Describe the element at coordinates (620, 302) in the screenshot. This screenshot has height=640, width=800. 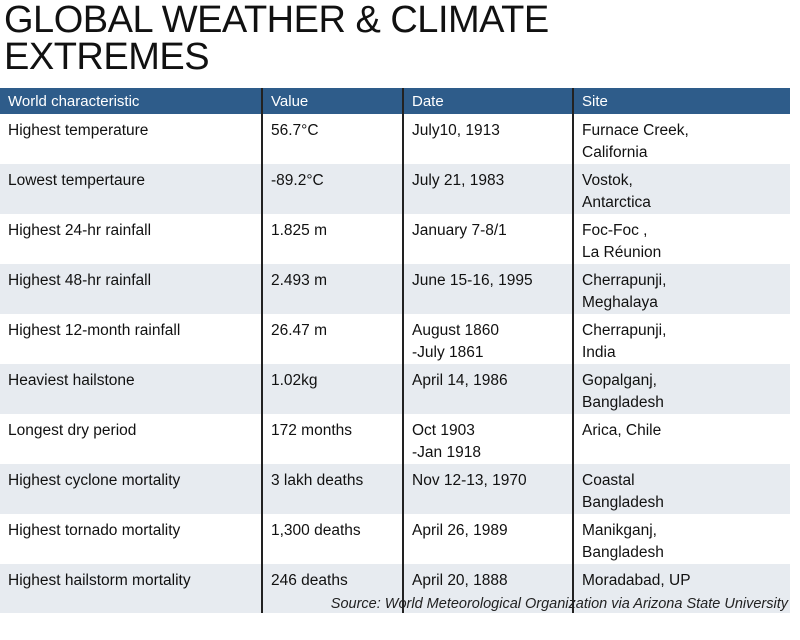
I see `site-line: Meghalaya` at that location.